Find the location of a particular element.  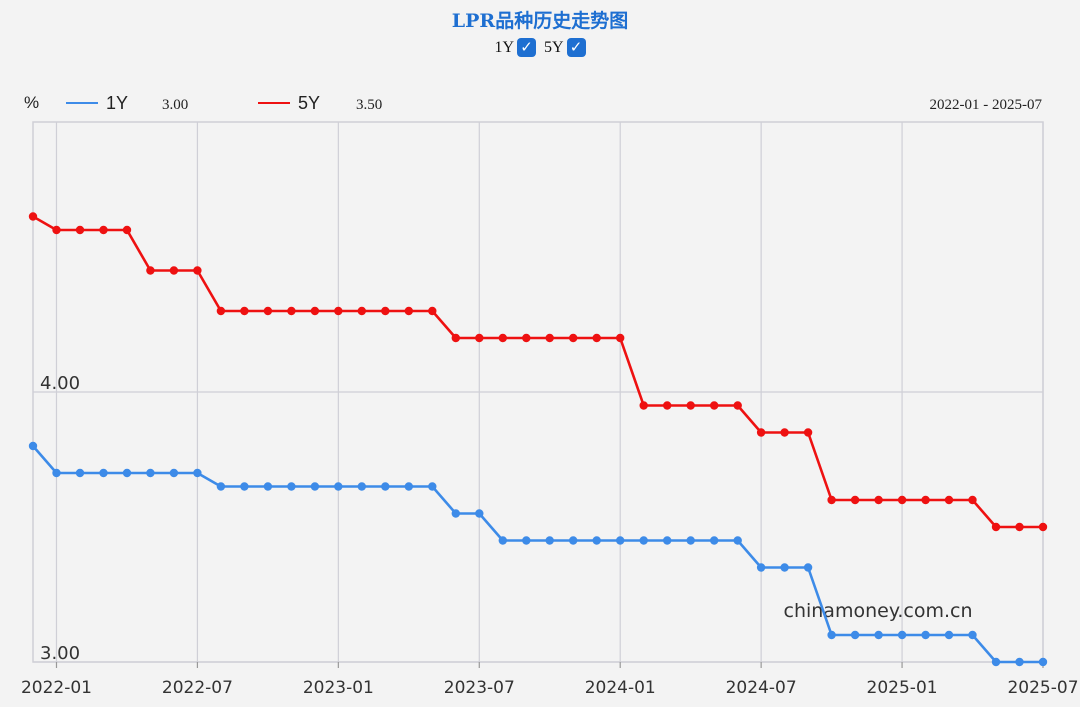

legend-5y-value: 3.50 is located at coordinates (369, 105).